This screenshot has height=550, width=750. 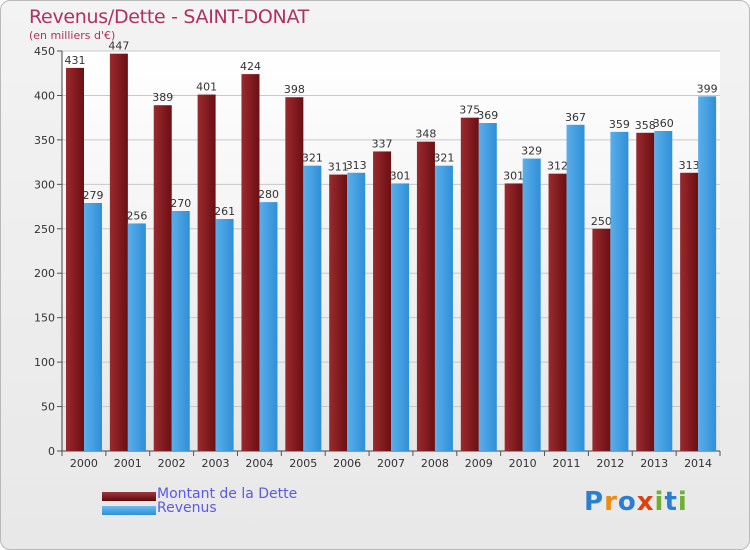 What do you see at coordinates (294, 89) in the screenshot?
I see `data-label-dette: 398` at bounding box center [294, 89].